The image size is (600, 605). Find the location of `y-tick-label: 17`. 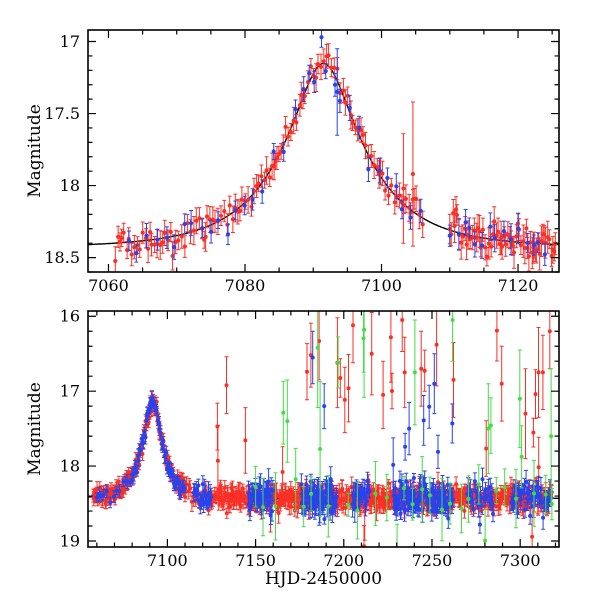

y-tick-label: 17 is located at coordinates (70, 391).